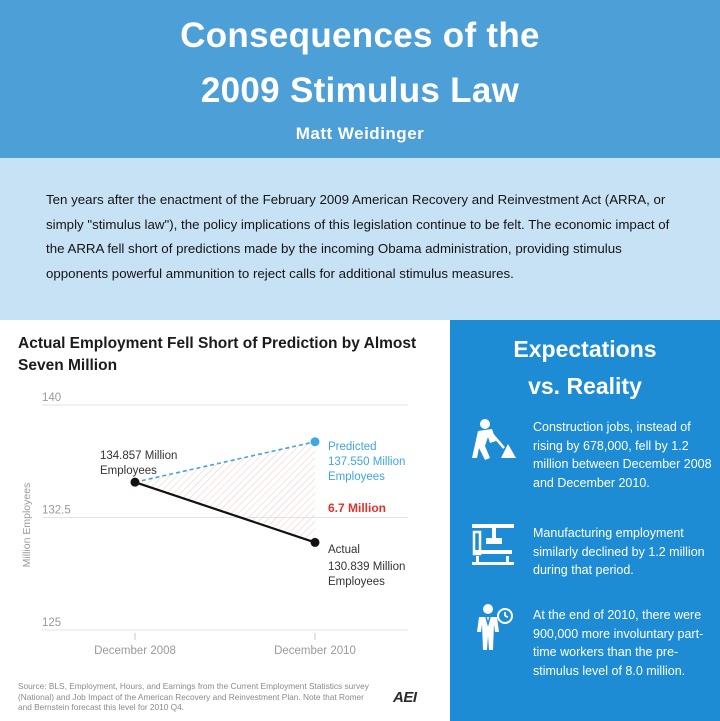 This screenshot has height=721, width=720. What do you see at coordinates (128, 471) in the screenshot?
I see `start-unit-label: Employees` at bounding box center [128, 471].